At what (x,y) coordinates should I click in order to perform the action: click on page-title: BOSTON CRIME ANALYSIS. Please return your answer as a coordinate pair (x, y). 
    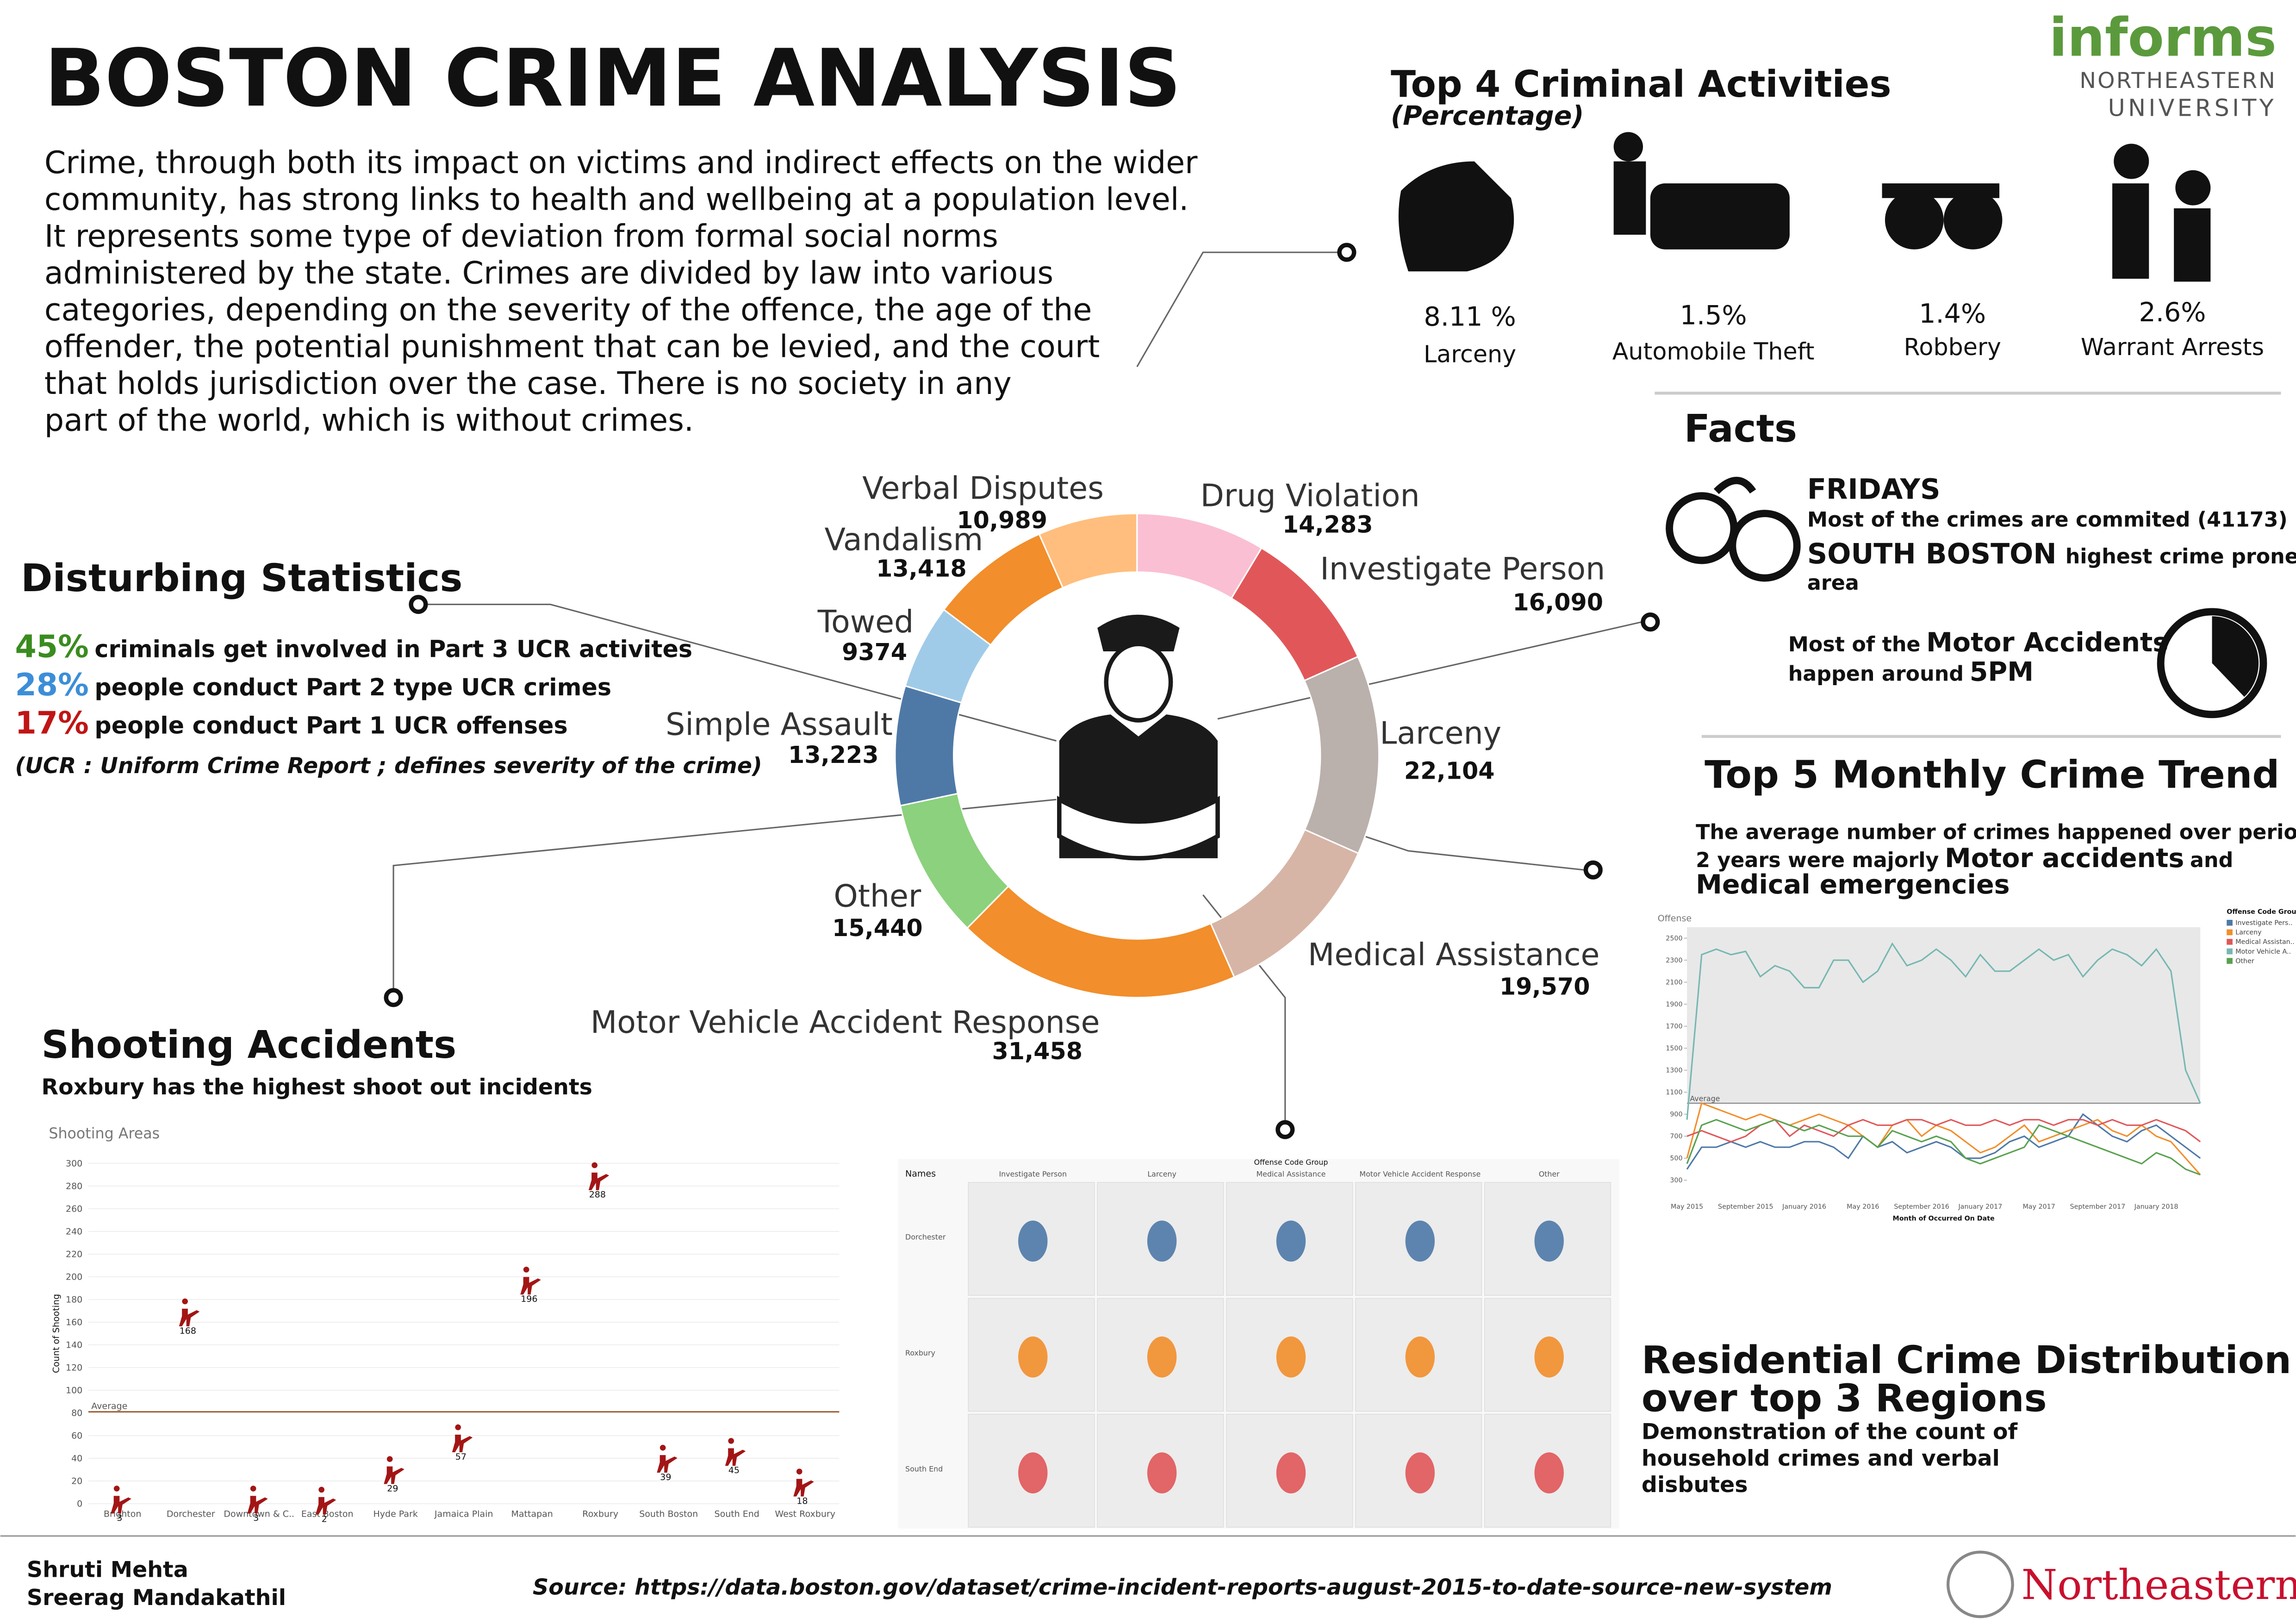
    Looking at the image, I should click on (612, 78).